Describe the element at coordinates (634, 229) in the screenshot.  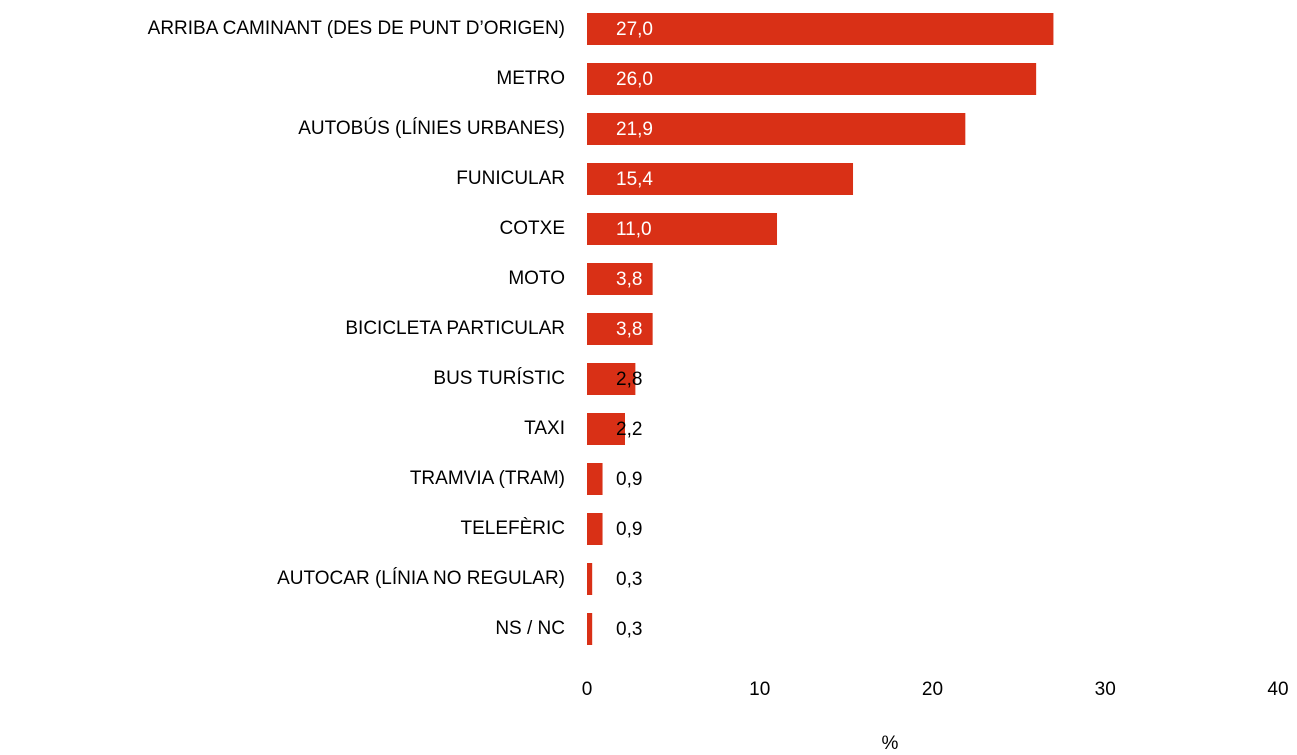
I see `data-label: 11,0` at that location.